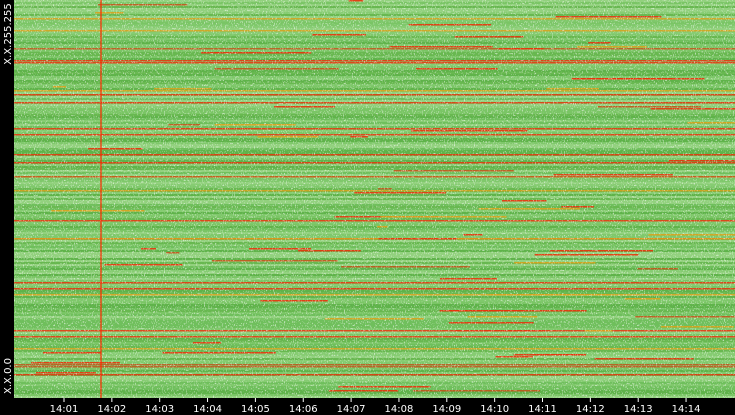 The height and width of the screenshot is (415, 735). I want to click on x-tick-label: 14:13, so click(638, 409).